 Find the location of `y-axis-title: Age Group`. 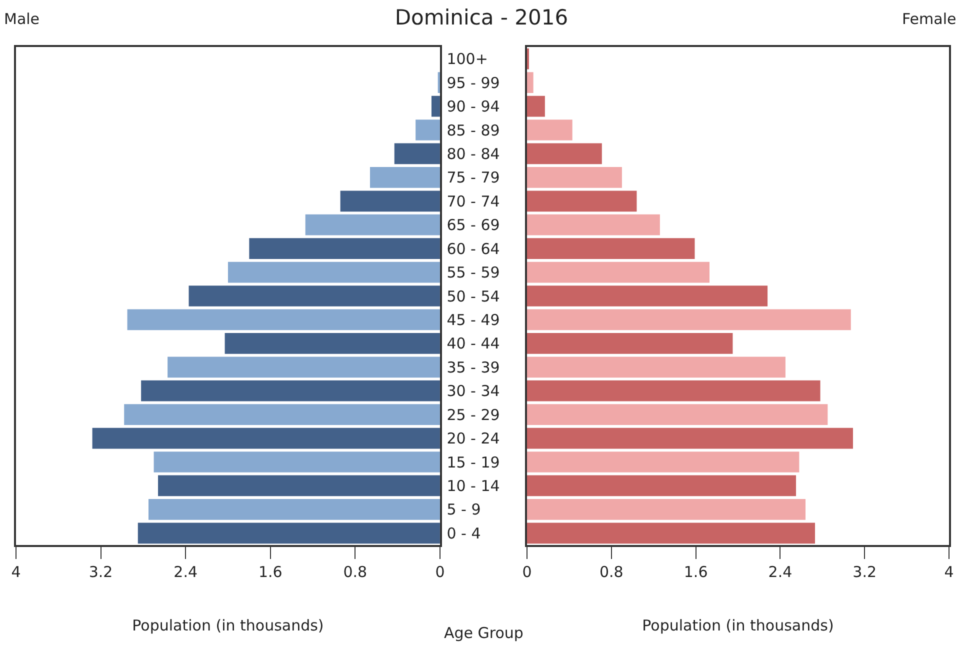

y-axis-title: Age Group is located at coordinates (484, 633).